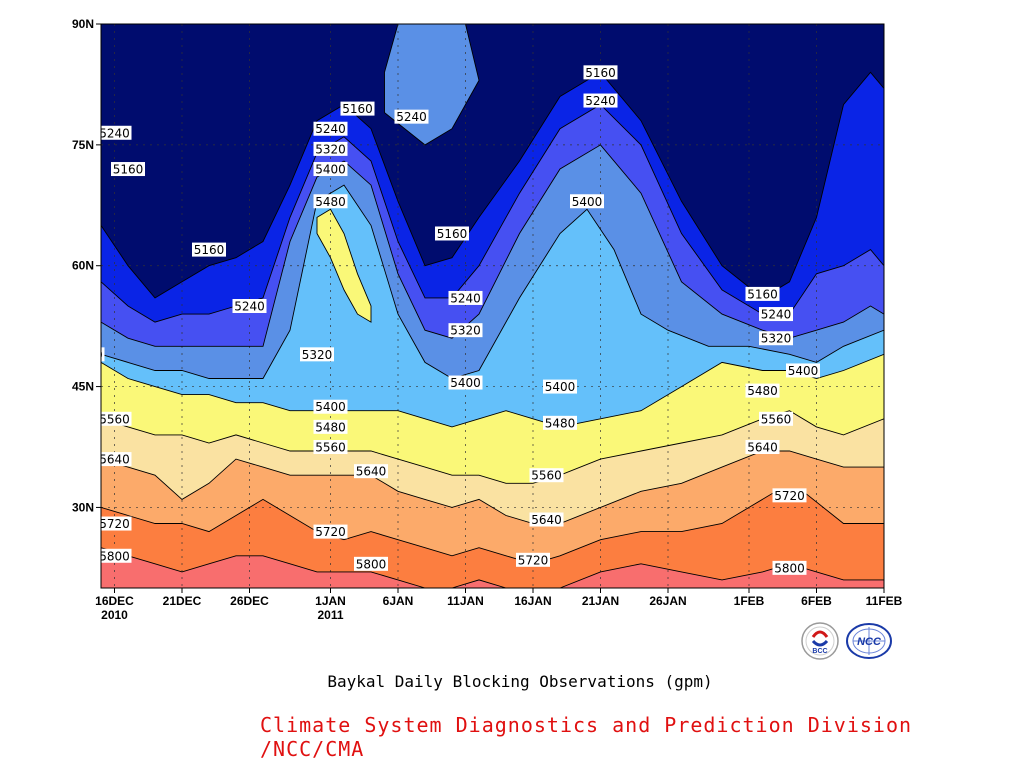 The width and height of the screenshot is (1024, 768). What do you see at coordinates (465, 601) in the screenshot?
I see `x-tick-label: 11JAN` at bounding box center [465, 601].